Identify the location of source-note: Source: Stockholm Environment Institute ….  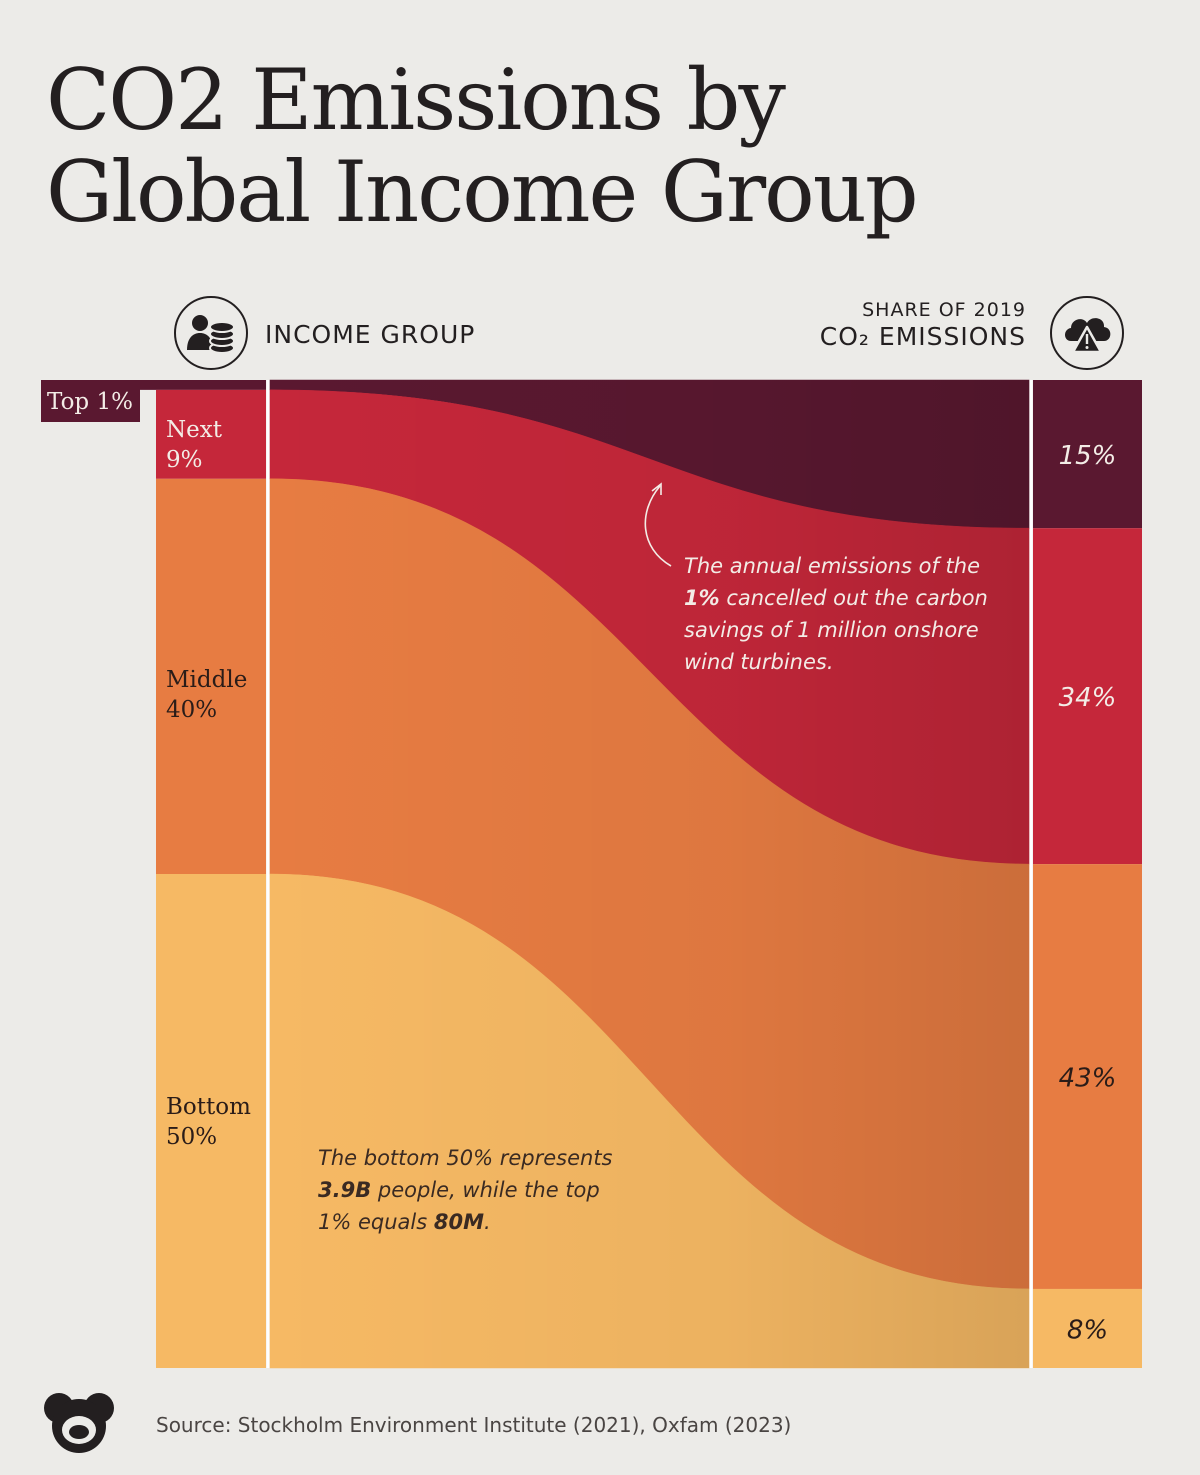
(474, 1425).